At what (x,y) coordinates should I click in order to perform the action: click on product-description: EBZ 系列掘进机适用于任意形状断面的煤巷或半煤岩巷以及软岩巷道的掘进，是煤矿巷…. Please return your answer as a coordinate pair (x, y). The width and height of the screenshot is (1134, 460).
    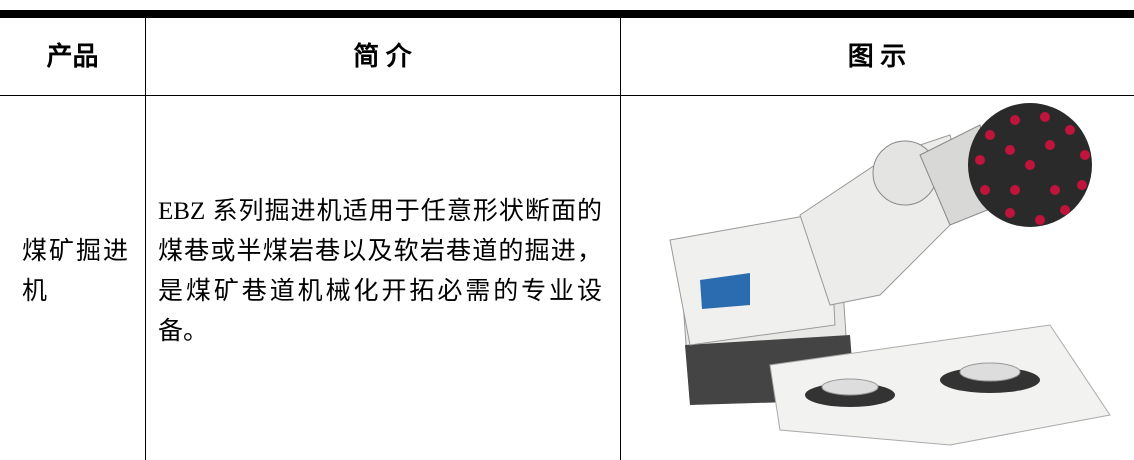
    Looking at the image, I should click on (380, 271).